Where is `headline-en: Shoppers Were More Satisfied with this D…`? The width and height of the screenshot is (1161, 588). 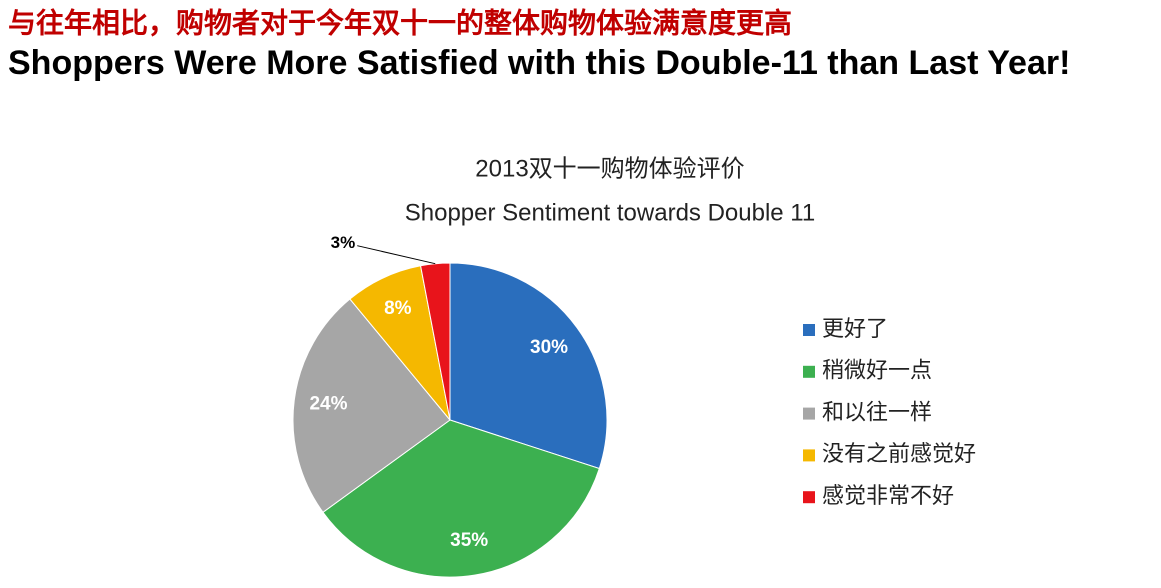 headline-en: Shoppers Were More Satisfied with this D… is located at coordinates (539, 63).